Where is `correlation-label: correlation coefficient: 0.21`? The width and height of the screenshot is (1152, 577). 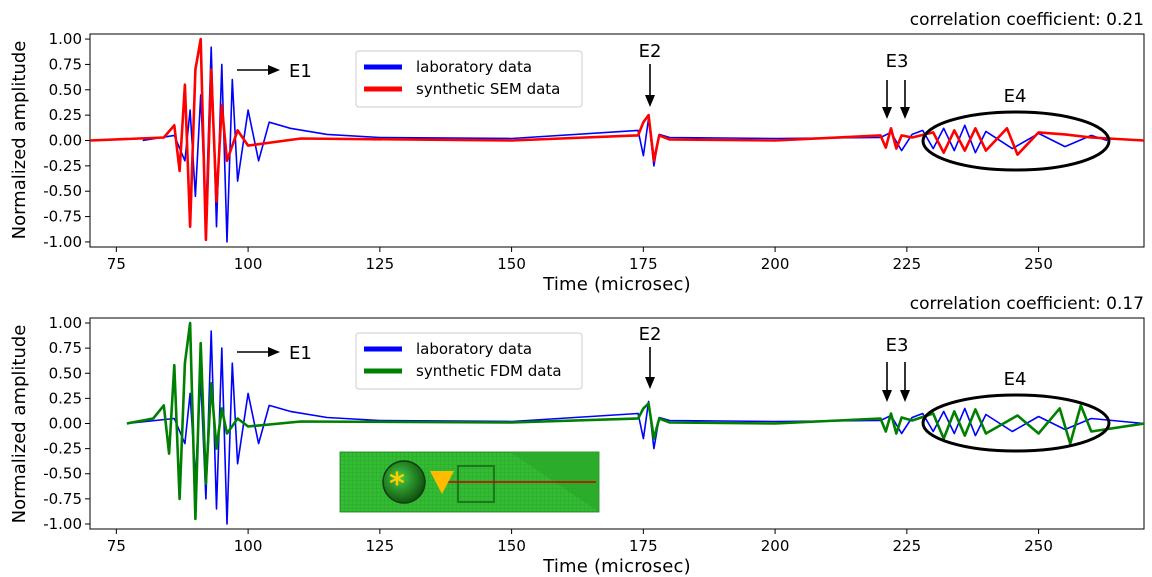 correlation-label: correlation coefficient: 0.21 is located at coordinates (1027, 20).